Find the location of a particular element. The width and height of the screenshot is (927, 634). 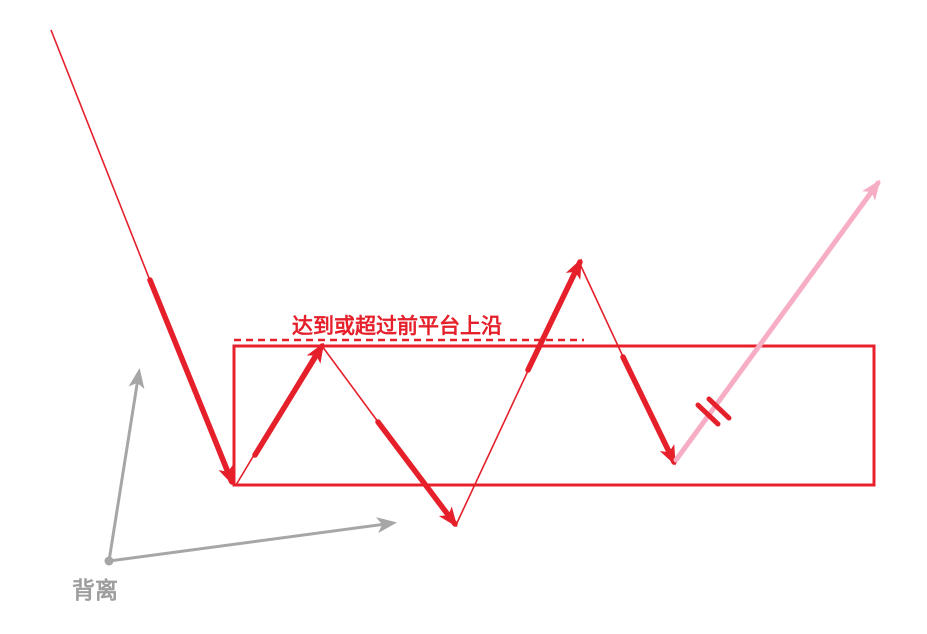

divergence-origin-dot is located at coordinates (109, 561).